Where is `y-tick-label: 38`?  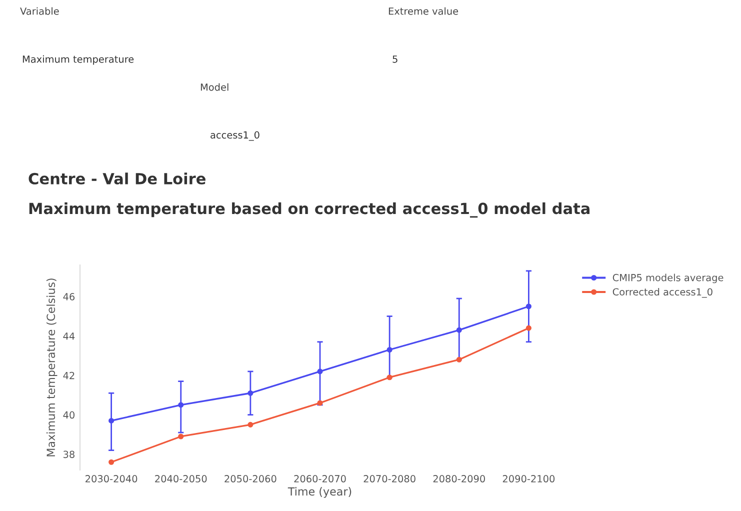 y-tick-label: 38 is located at coordinates (69, 454).